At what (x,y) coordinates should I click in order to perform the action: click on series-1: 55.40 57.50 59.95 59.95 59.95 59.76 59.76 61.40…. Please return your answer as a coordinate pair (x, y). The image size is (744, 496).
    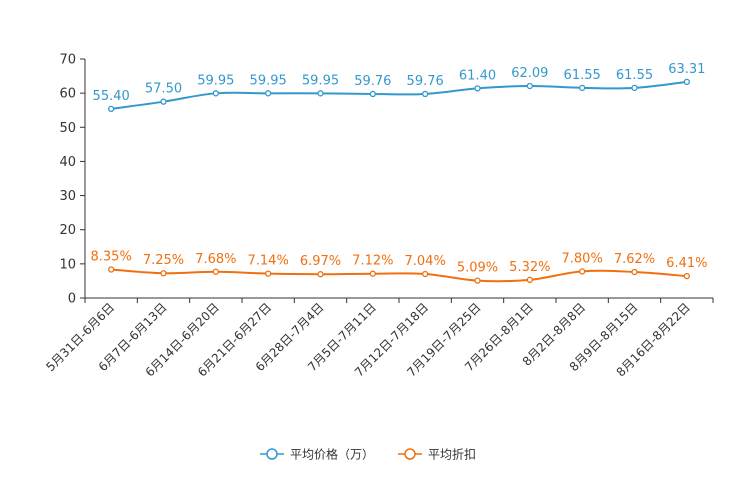
    Looking at the image, I should click on (399, 87).